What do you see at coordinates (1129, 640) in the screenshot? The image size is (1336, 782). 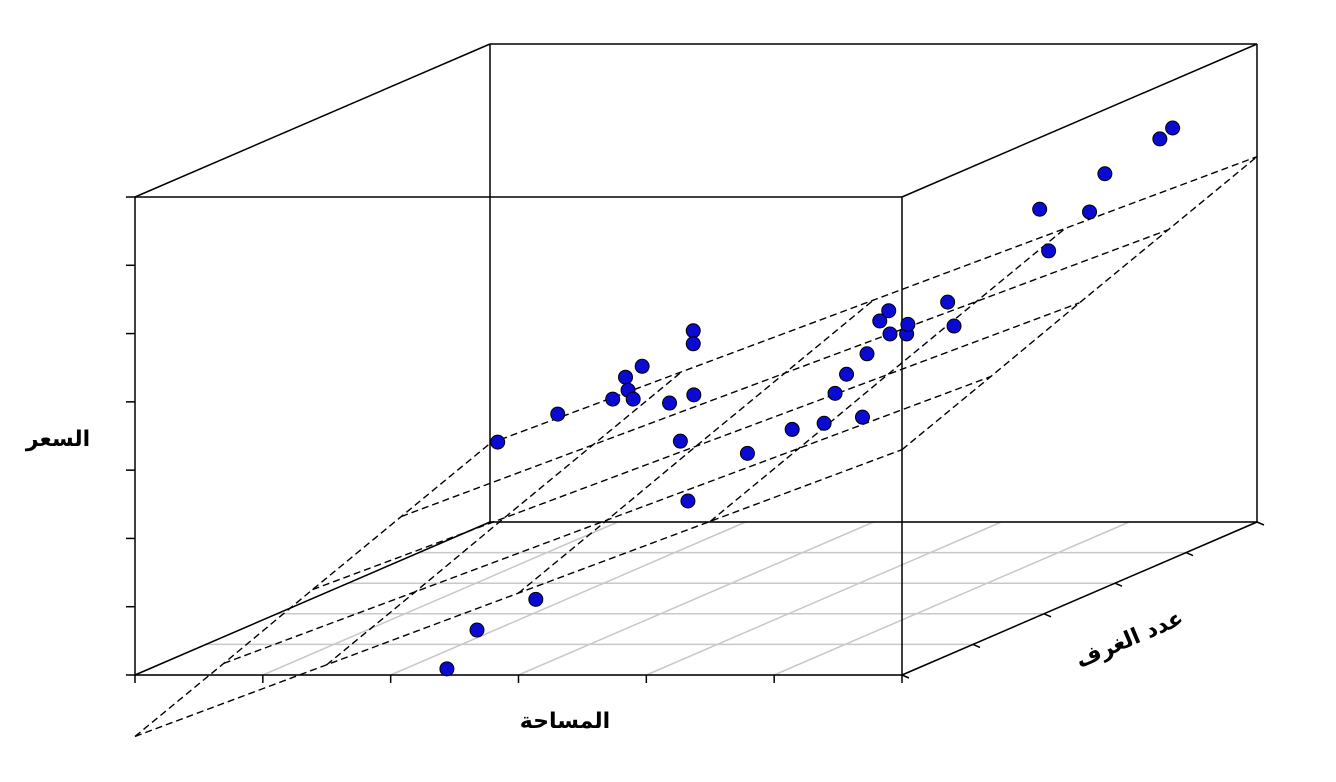 I see `y-axis-label: عدد الغرف` at bounding box center [1129, 640].